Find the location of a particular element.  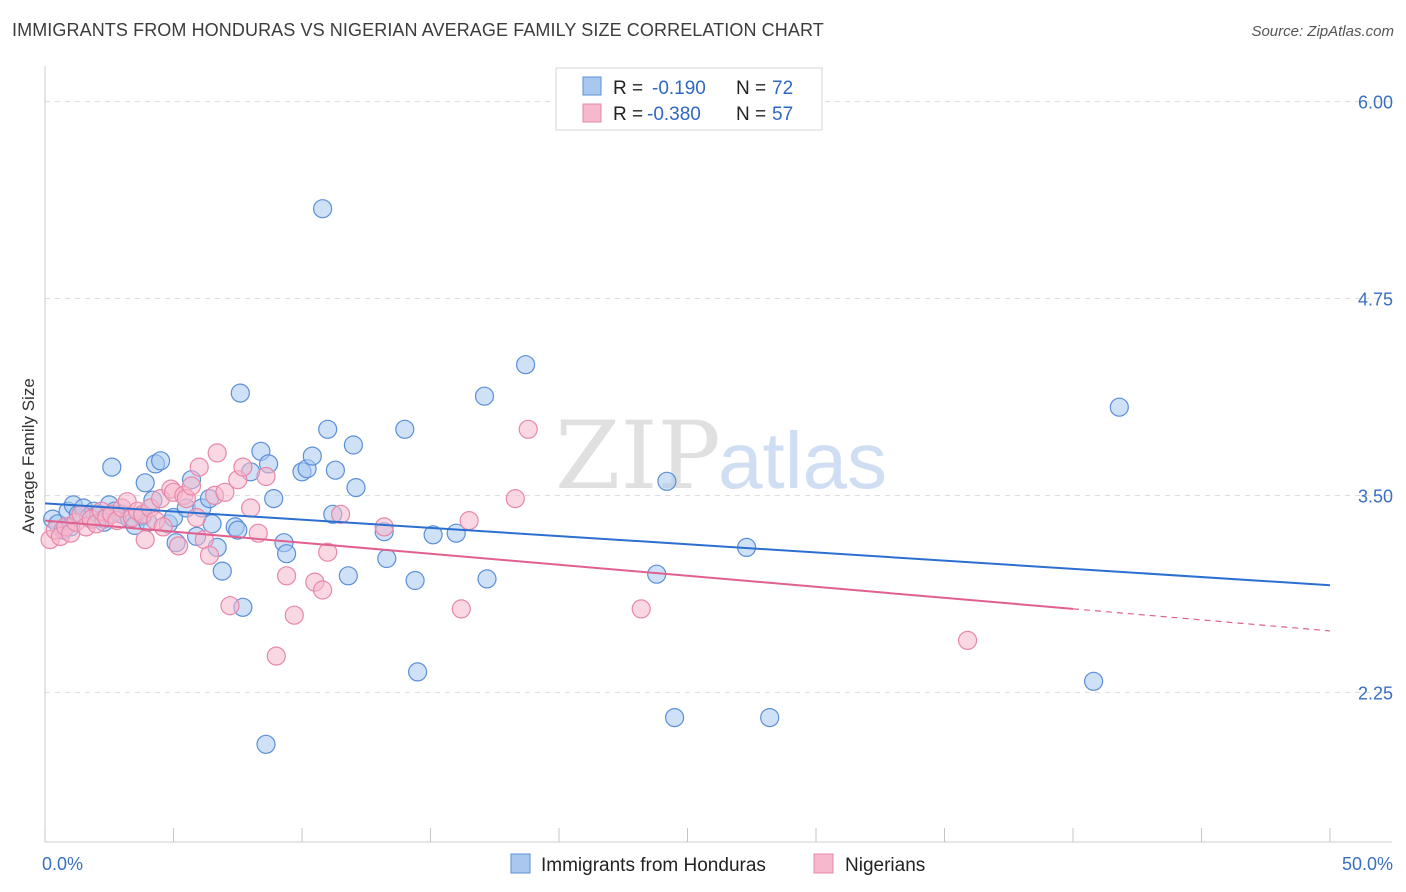

correlation-legend: R = -0.190 N = 72 R = -0.380 N = 57 is located at coordinates (689, 99).